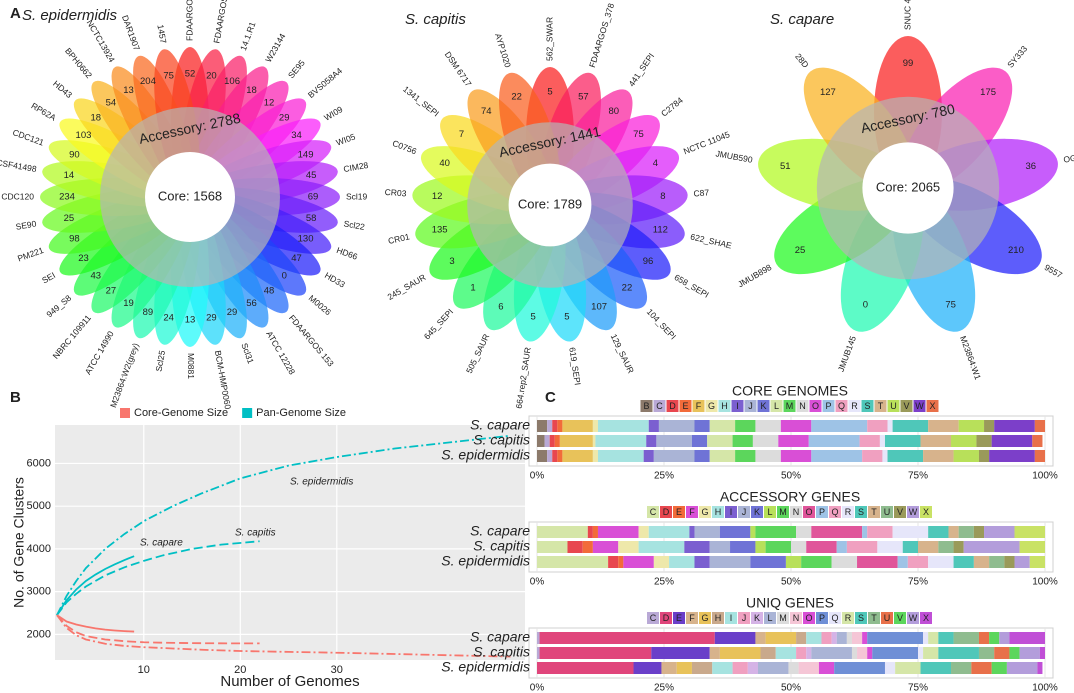 The width and height of the screenshot is (1074, 693). Describe the element at coordinates (407, 287) in the screenshot. I see `petal-label: 245_SAUR` at that location.